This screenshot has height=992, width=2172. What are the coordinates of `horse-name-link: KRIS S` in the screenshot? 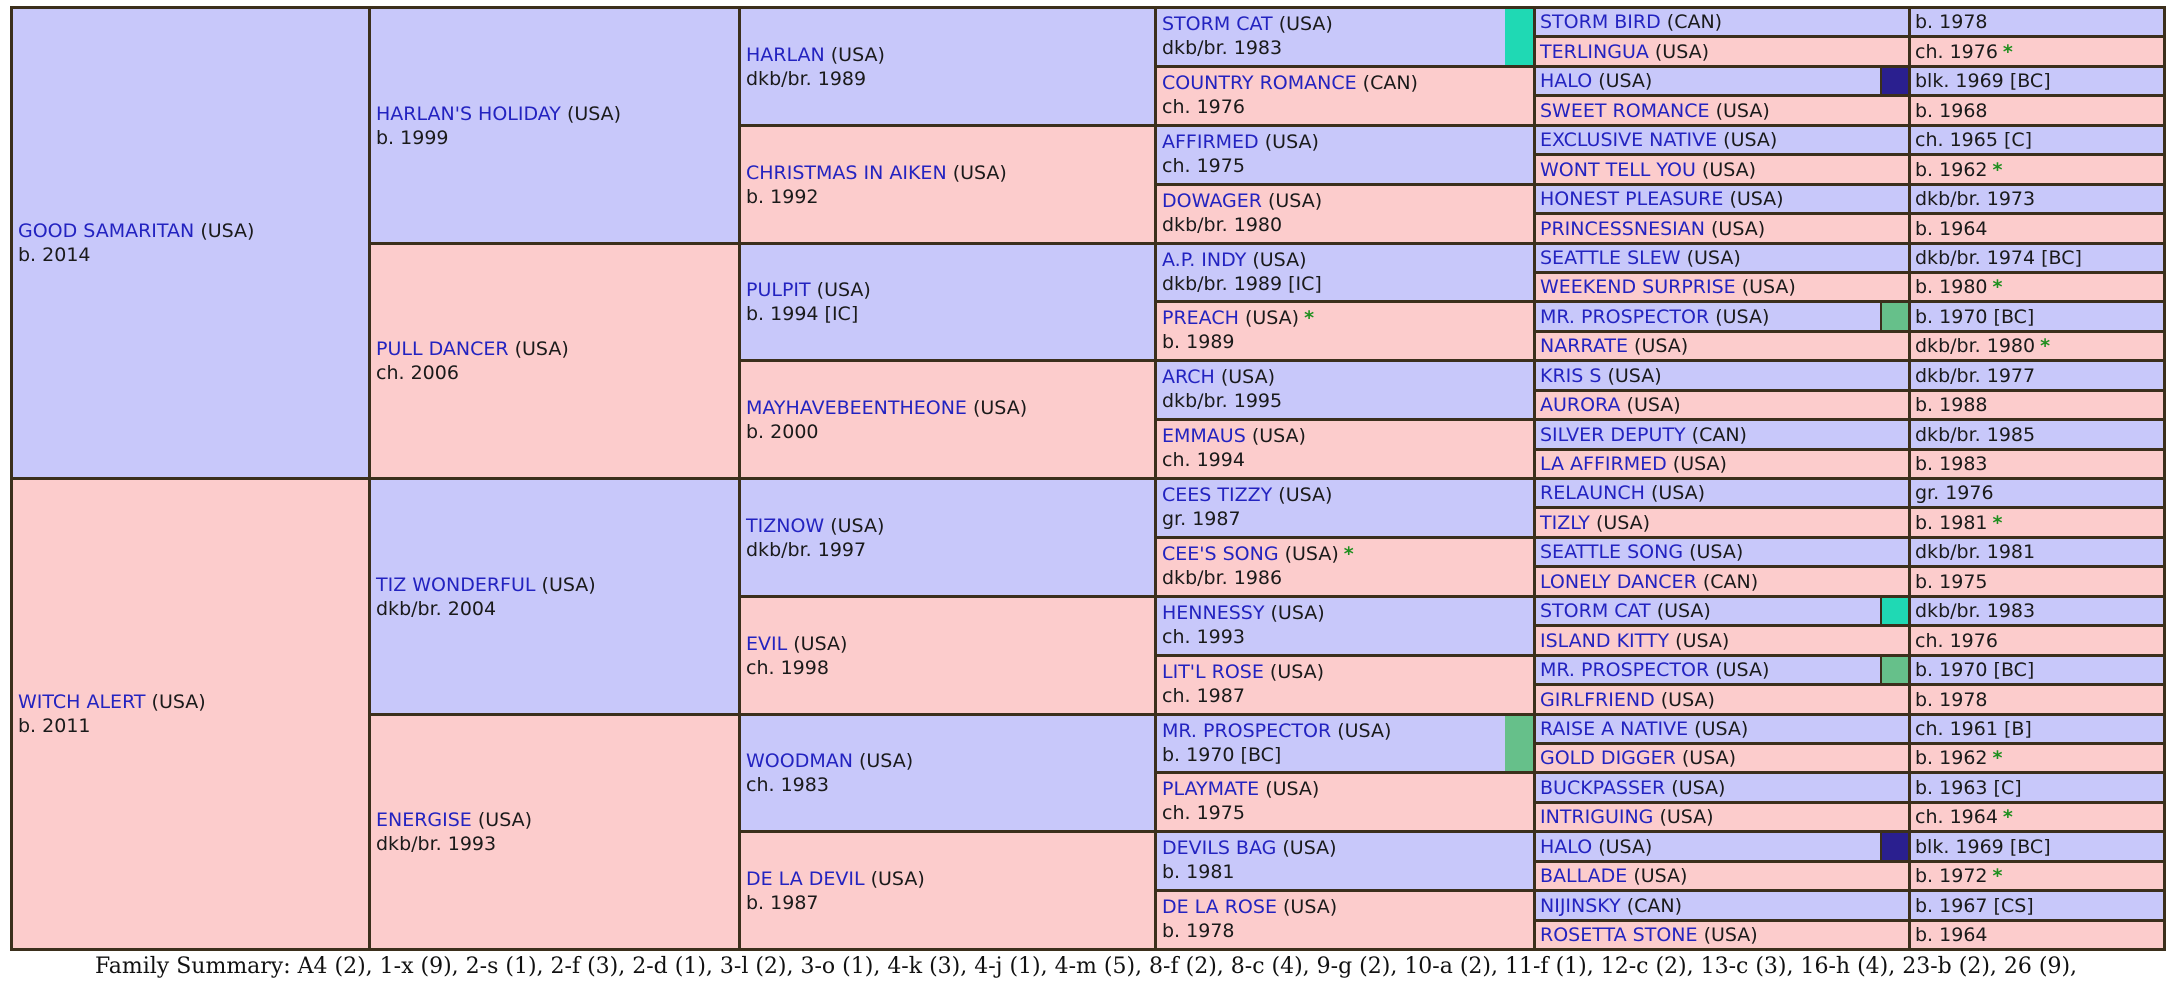 It's located at (1571, 375).